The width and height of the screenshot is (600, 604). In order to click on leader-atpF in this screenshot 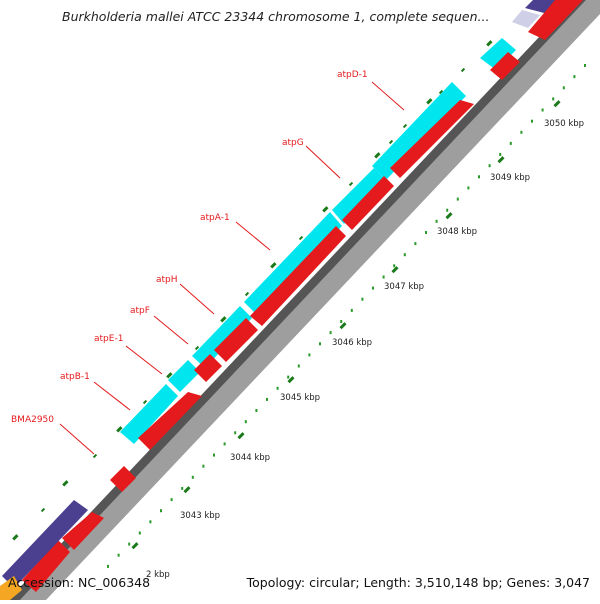, I will do `click(171, 330)`.